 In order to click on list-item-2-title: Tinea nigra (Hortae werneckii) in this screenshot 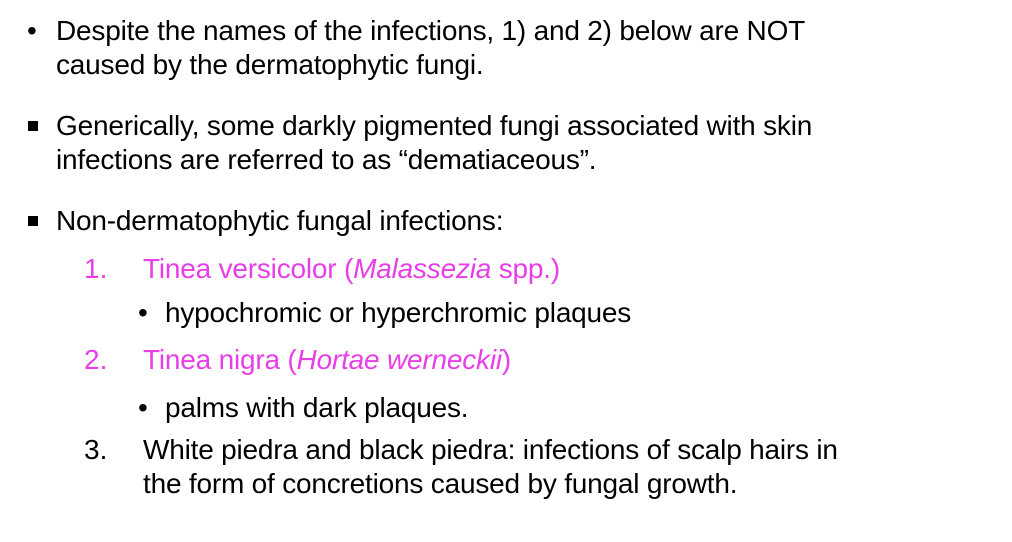, I will do `click(327, 360)`.